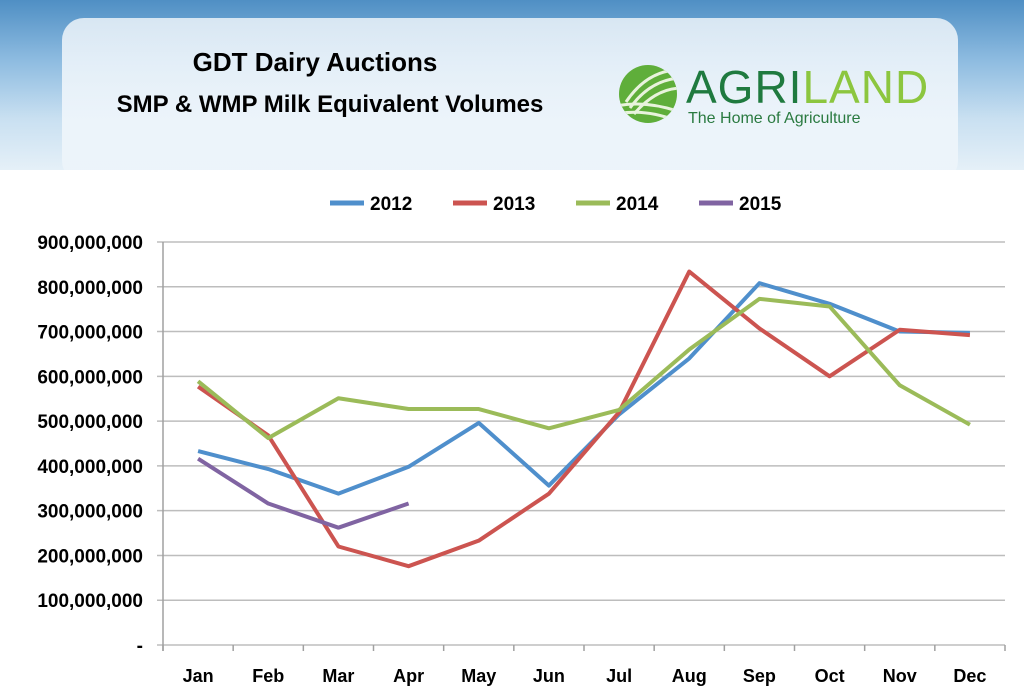 Image resolution: width=1024 pixels, height=694 pixels. I want to click on y-tick-label: 900,000,000, so click(90, 243).